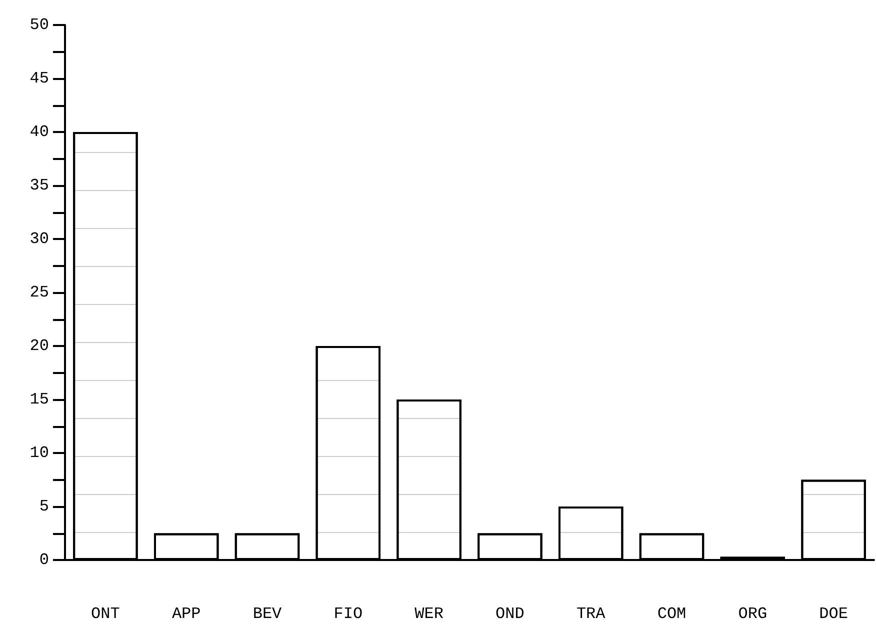 Image resolution: width=876 pixels, height=624 pixels. What do you see at coordinates (753, 614) in the screenshot?
I see `x-tick-label: ORG` at bounding box center [753, 614].